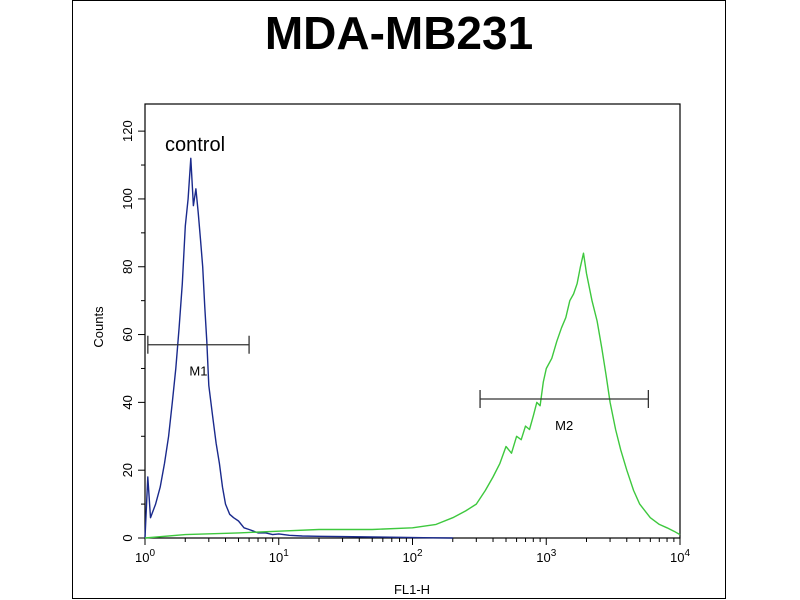 Image resolution: width=800 pixels, height=600 pixels. What do you see at coordinates (412, 556) in the screenshot?
I see `x-tick-label: 10²` at bounding box center [412, 556].